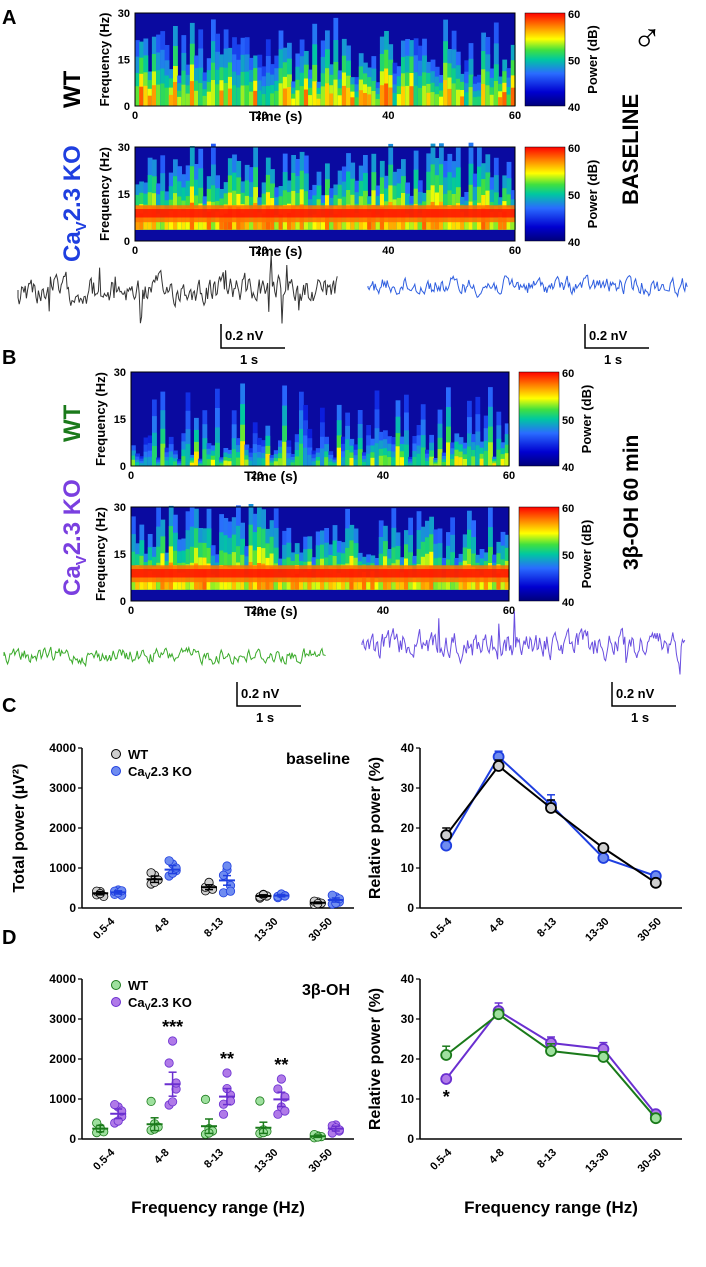 Image resolution: width=706 pixels, height=1267 pixels. Describe the element at coordinates (257, 476) in the screenshot. I see `spectrogram-xtick-label: 20` at that location.